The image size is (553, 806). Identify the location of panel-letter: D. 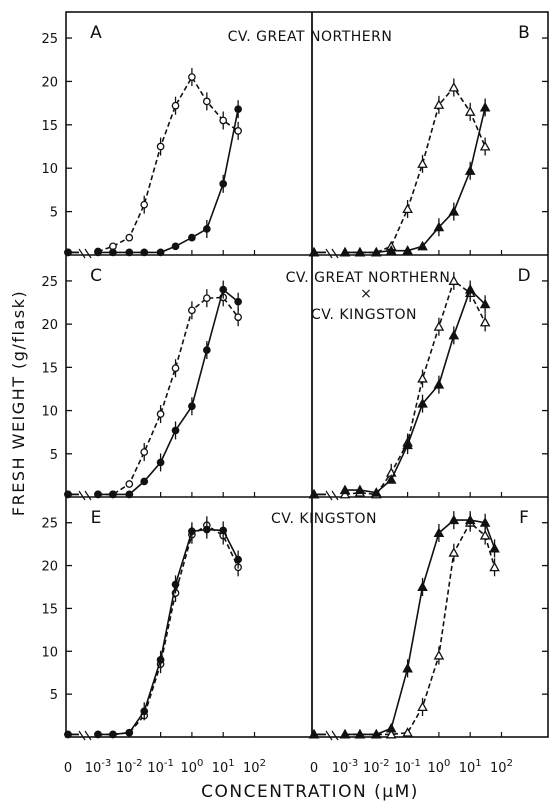
(523, 276).